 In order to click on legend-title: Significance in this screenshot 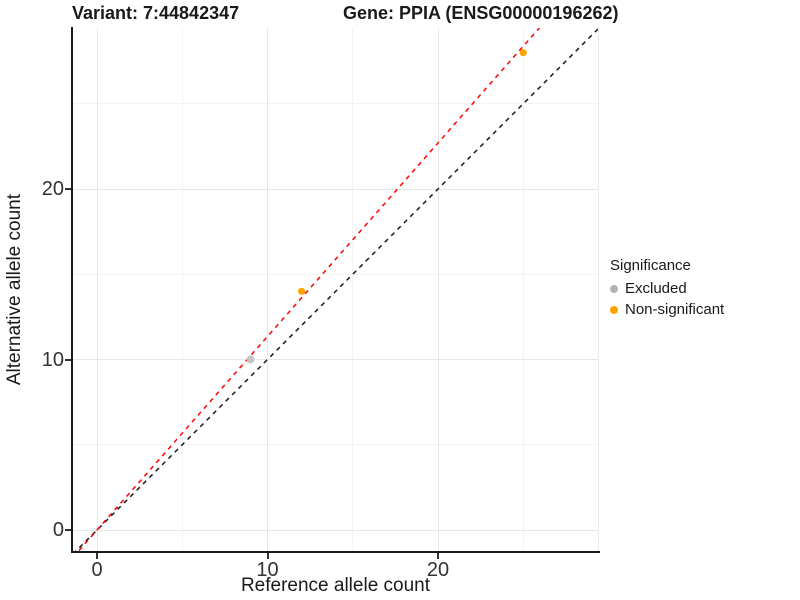, I will do `click(650, 265)`.